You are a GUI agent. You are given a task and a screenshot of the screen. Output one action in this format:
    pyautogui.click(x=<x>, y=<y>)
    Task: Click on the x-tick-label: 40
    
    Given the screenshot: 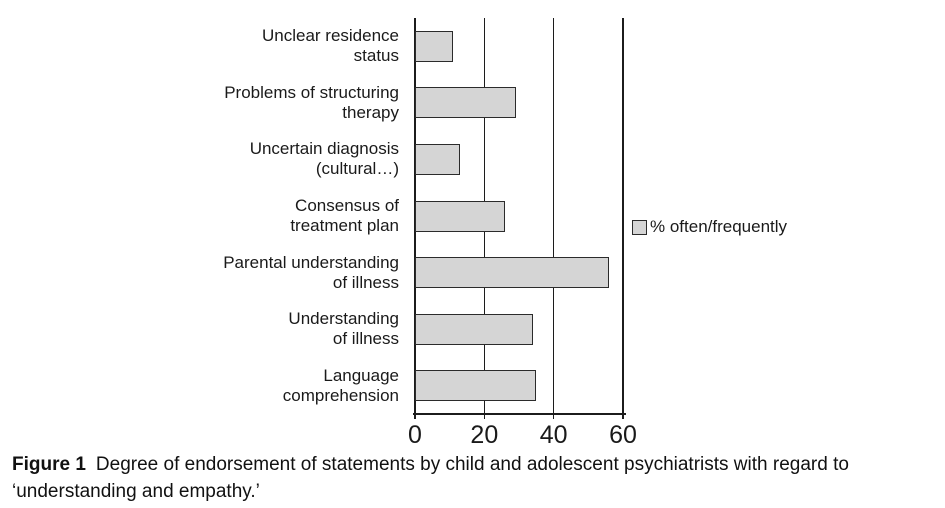 What is the action you would take?
    pyautogui.click(x=553, y=435)
    